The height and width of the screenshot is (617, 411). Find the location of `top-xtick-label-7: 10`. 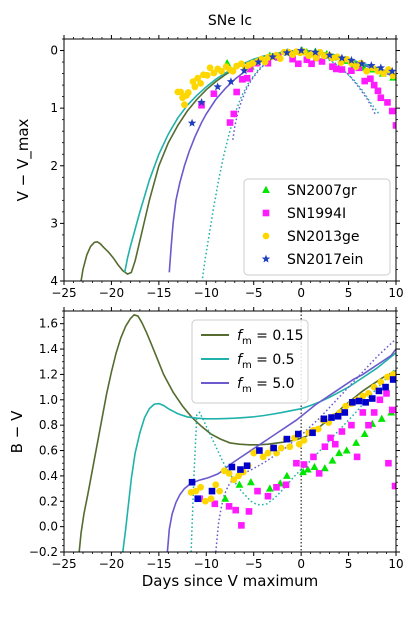

top-xtick-label-7: 10 is located at coordinates (395, 293).